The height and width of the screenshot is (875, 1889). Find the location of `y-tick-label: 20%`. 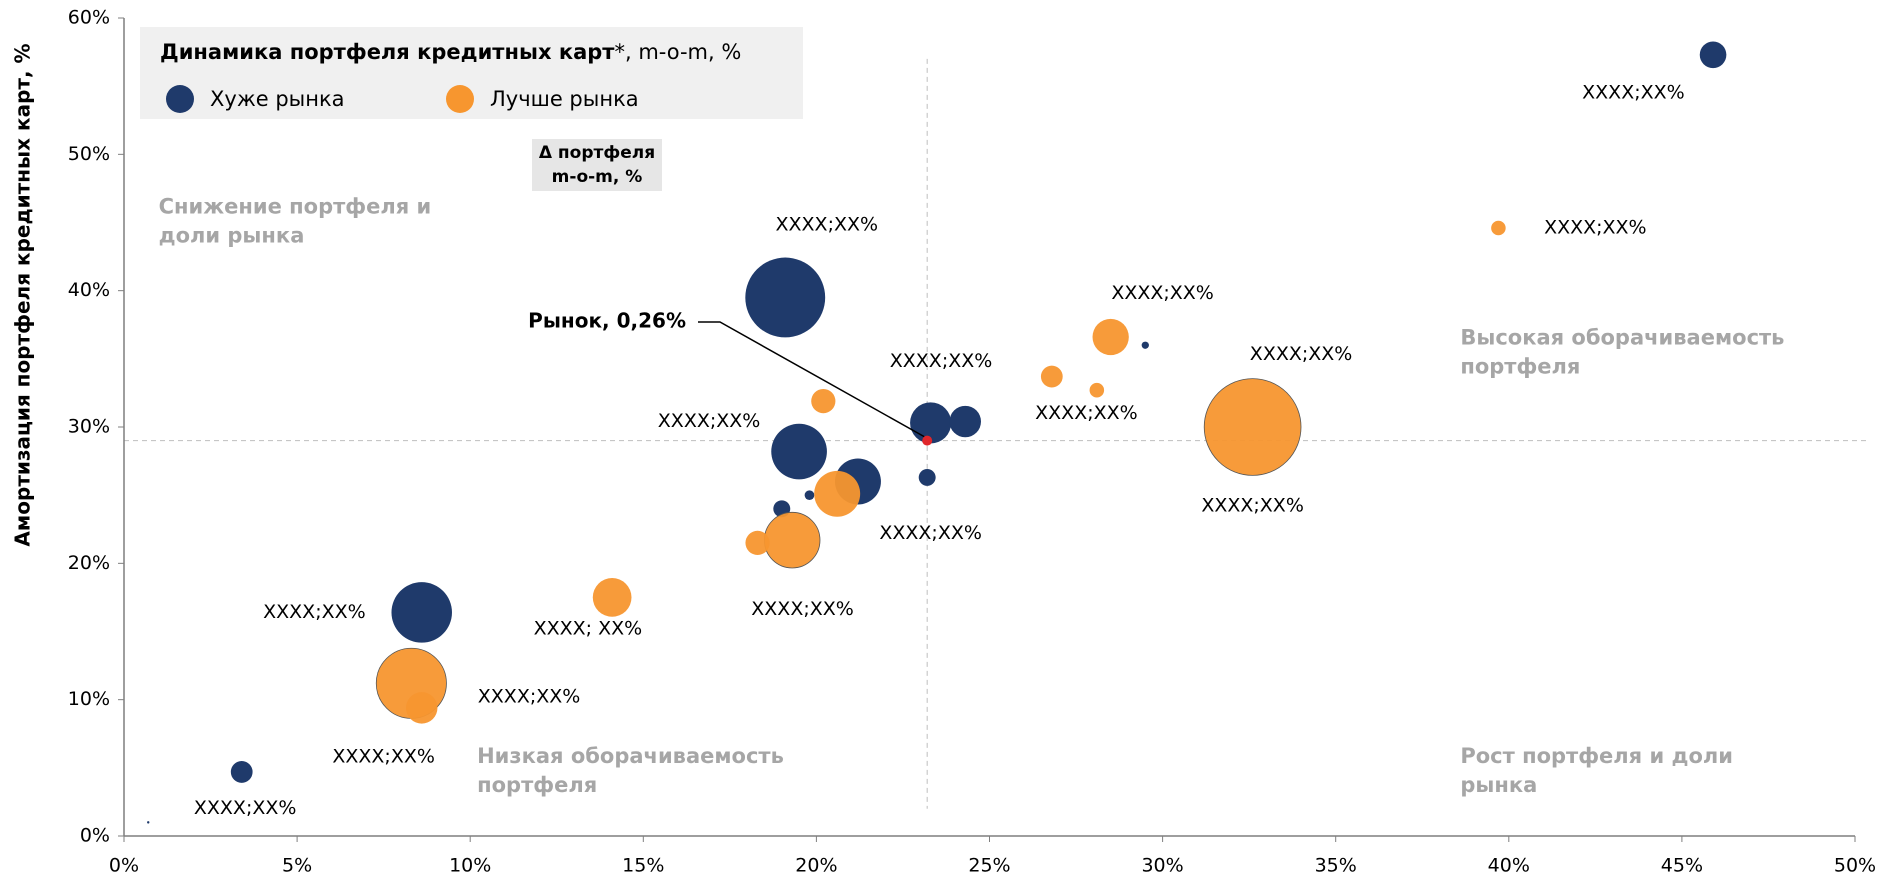

y-tick-label: 20% is located at coordinates (89, 563).